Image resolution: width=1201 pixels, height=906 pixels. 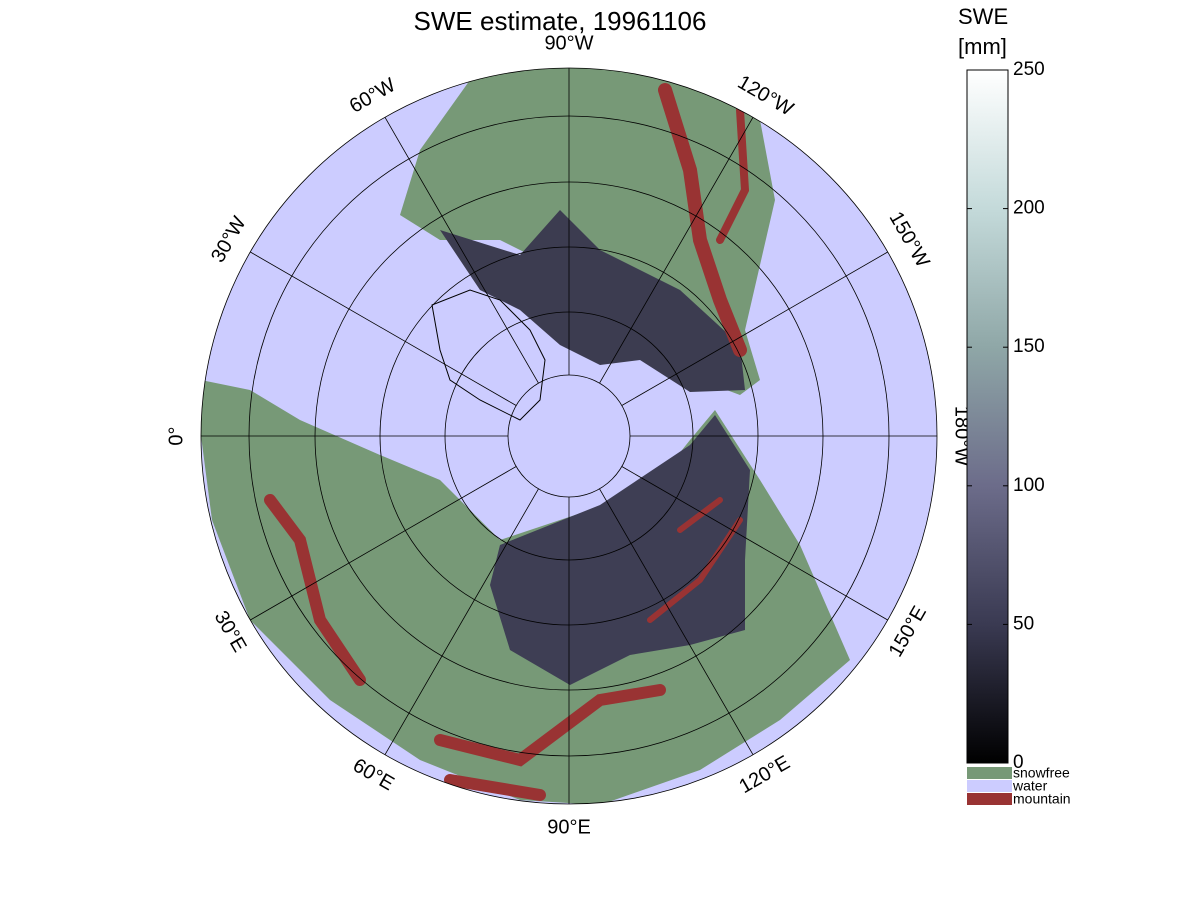 What do you see at coordinates (373, 96) in the screenshot?
I see `meridian-label: 60°W` at bounding box center [373, 96].